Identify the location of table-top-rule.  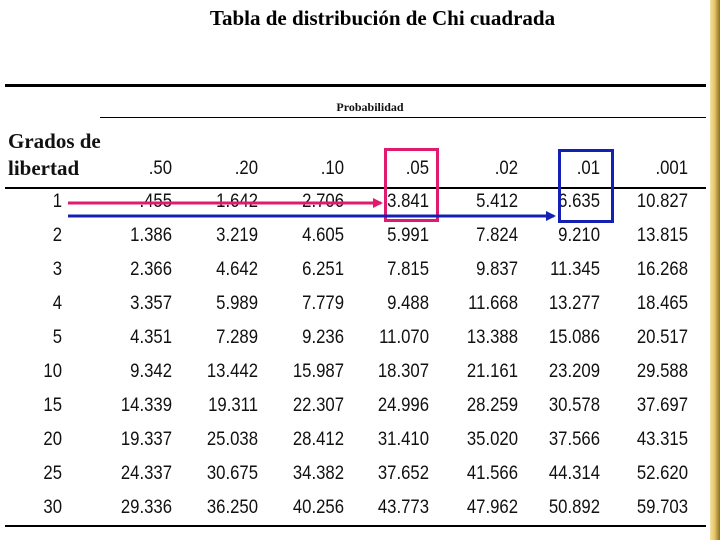
(355, 85).